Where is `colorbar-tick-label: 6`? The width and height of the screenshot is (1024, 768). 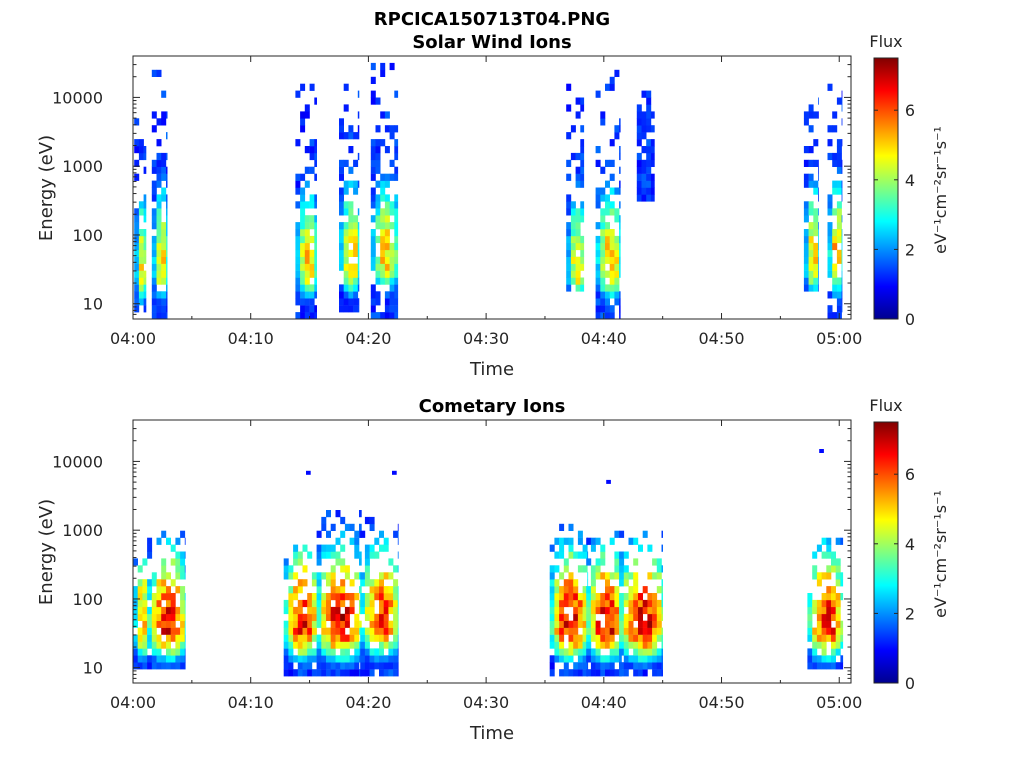
colorbar-tick-label: 6 is located at coordinates (910, 474).